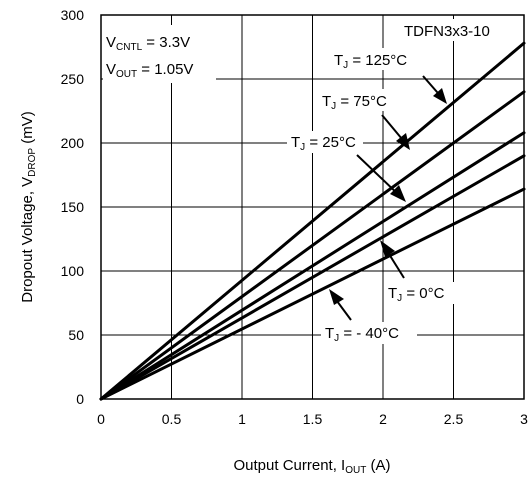  What do you see at coordinates (73, 143) in the screenshot?
I see `y-tick-label: 200` at bounding box center [73, 143].